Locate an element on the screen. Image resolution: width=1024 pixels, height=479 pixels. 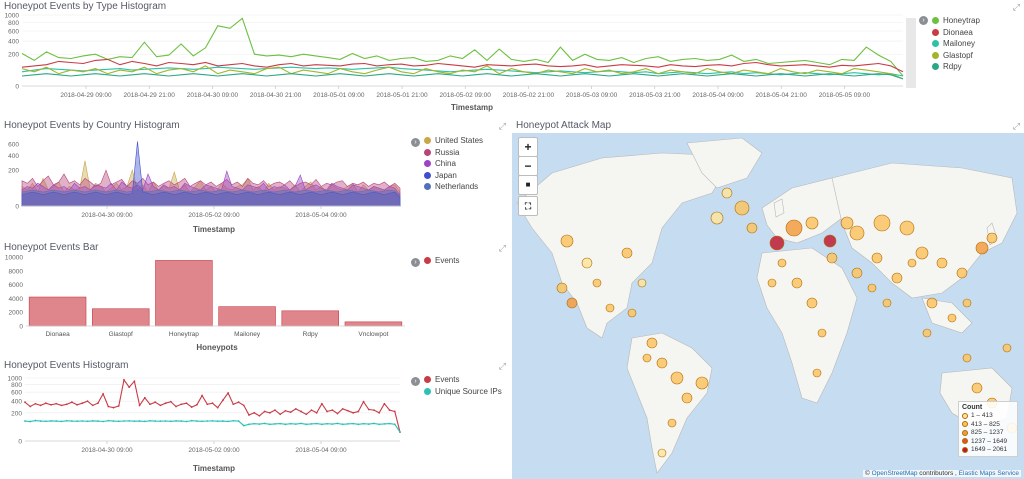
series-line-unique-source-ips is located at coordinates (212, 426).